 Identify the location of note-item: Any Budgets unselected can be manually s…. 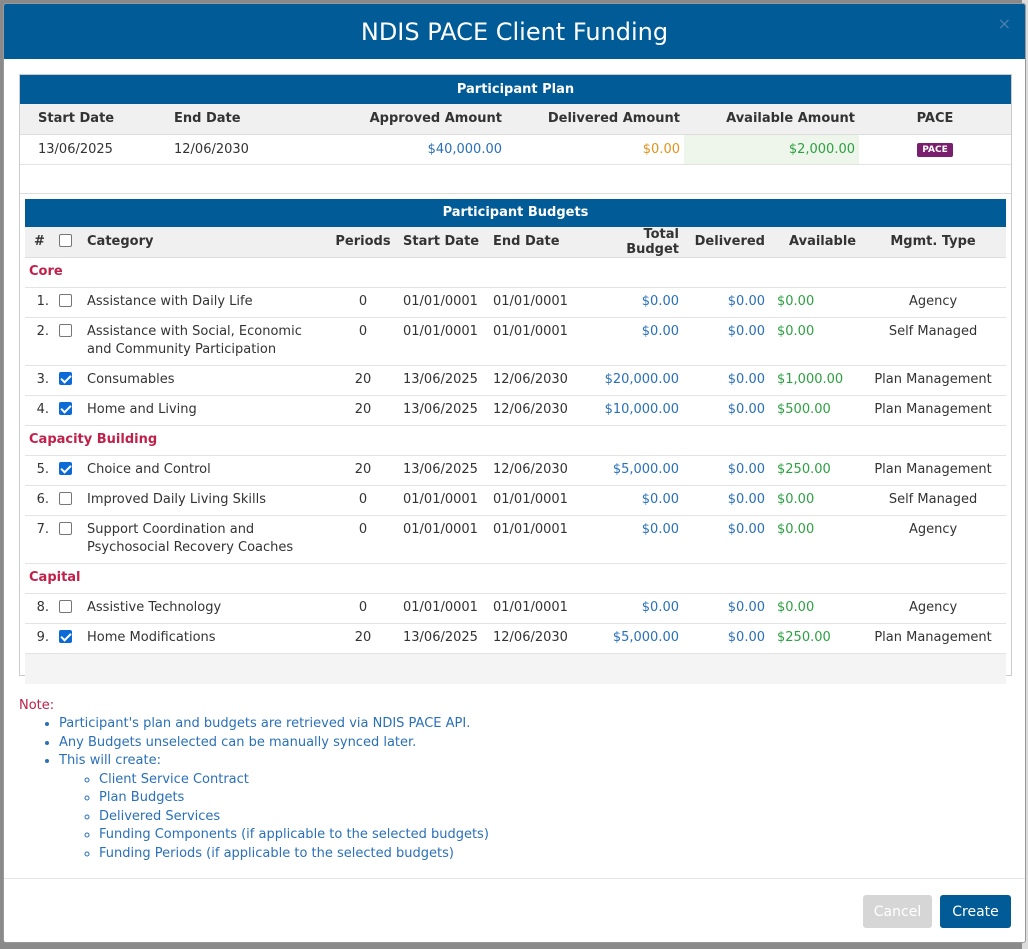
(274, 743).